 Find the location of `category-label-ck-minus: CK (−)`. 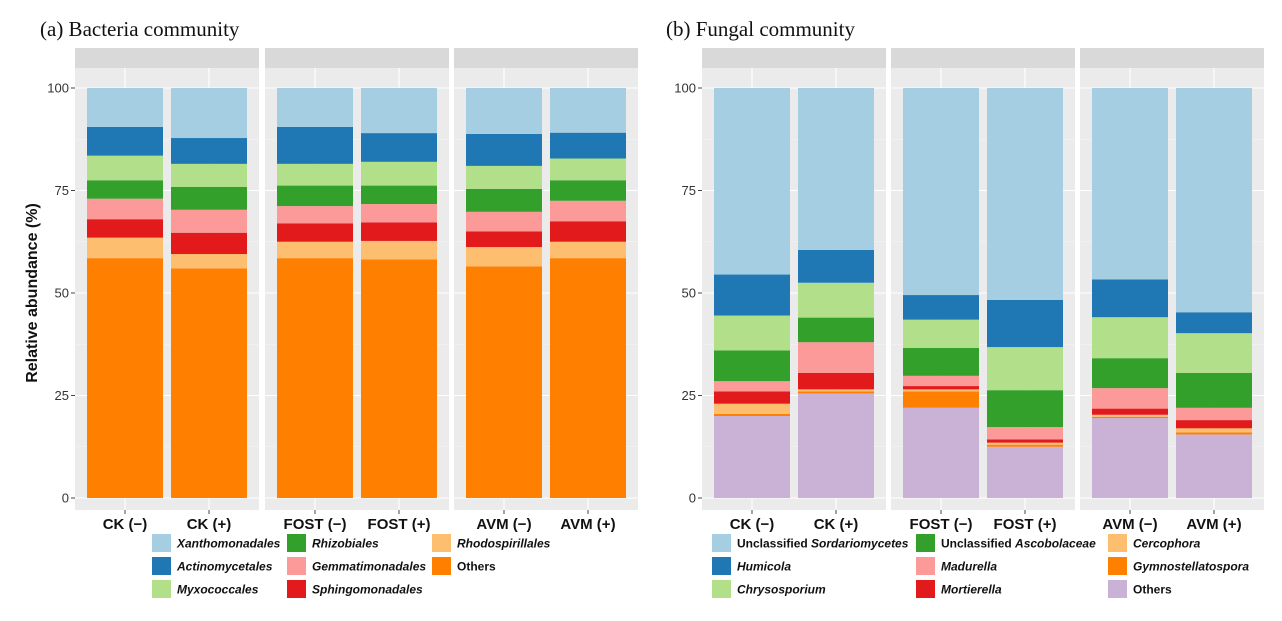

category-label-ck-minus: CK (−) is located at coordinates (752, 524).